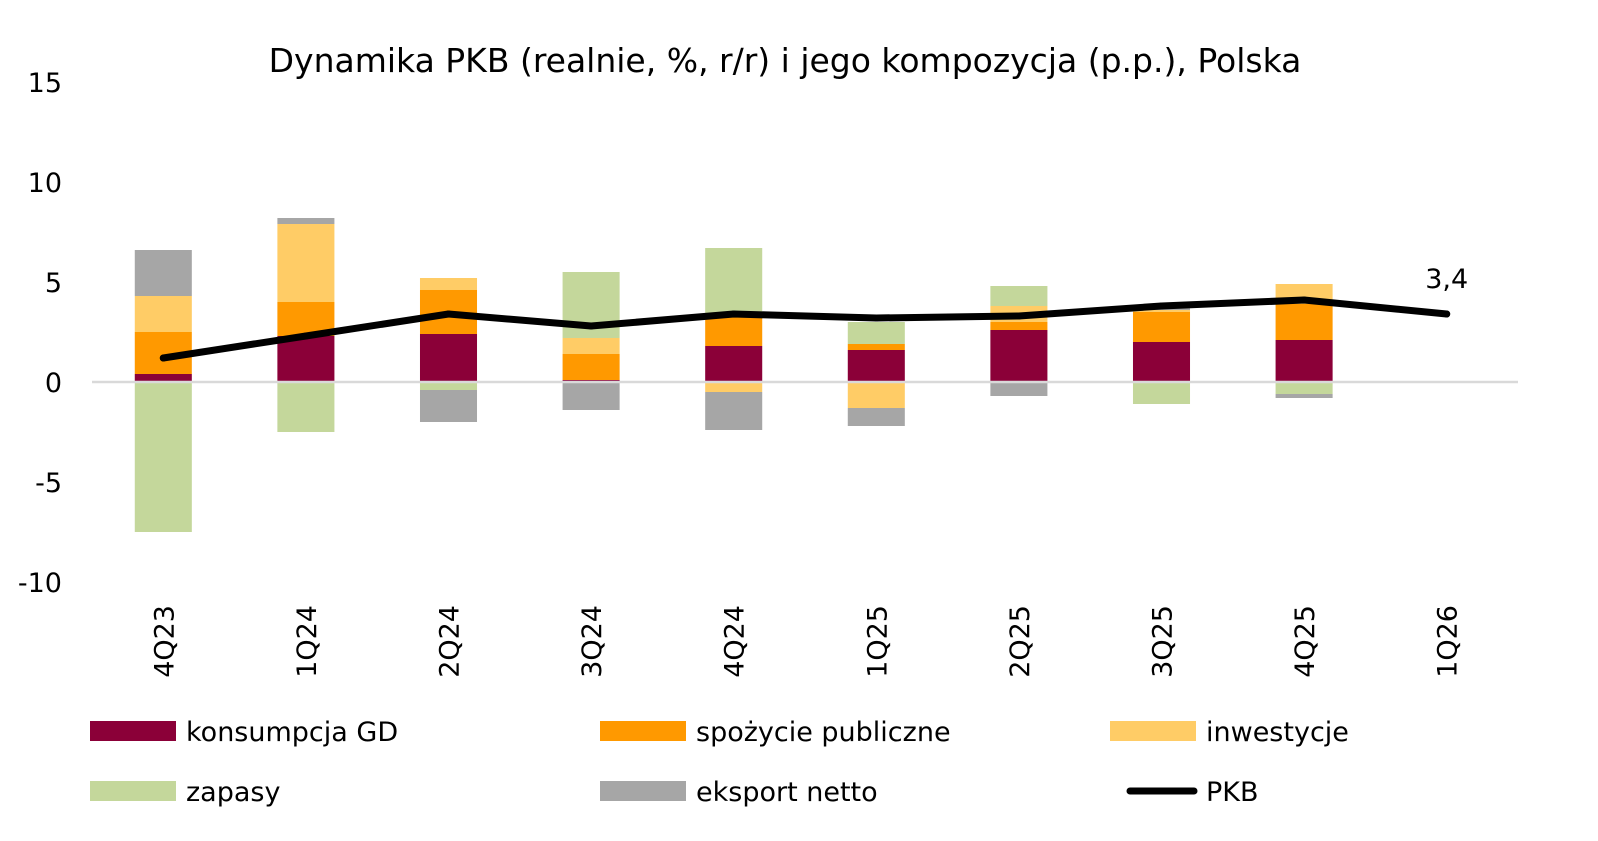 This screenshot has width=1598, height=841. I want to click on legend-swatch-spozycie-publiczne, so click(643, 731).